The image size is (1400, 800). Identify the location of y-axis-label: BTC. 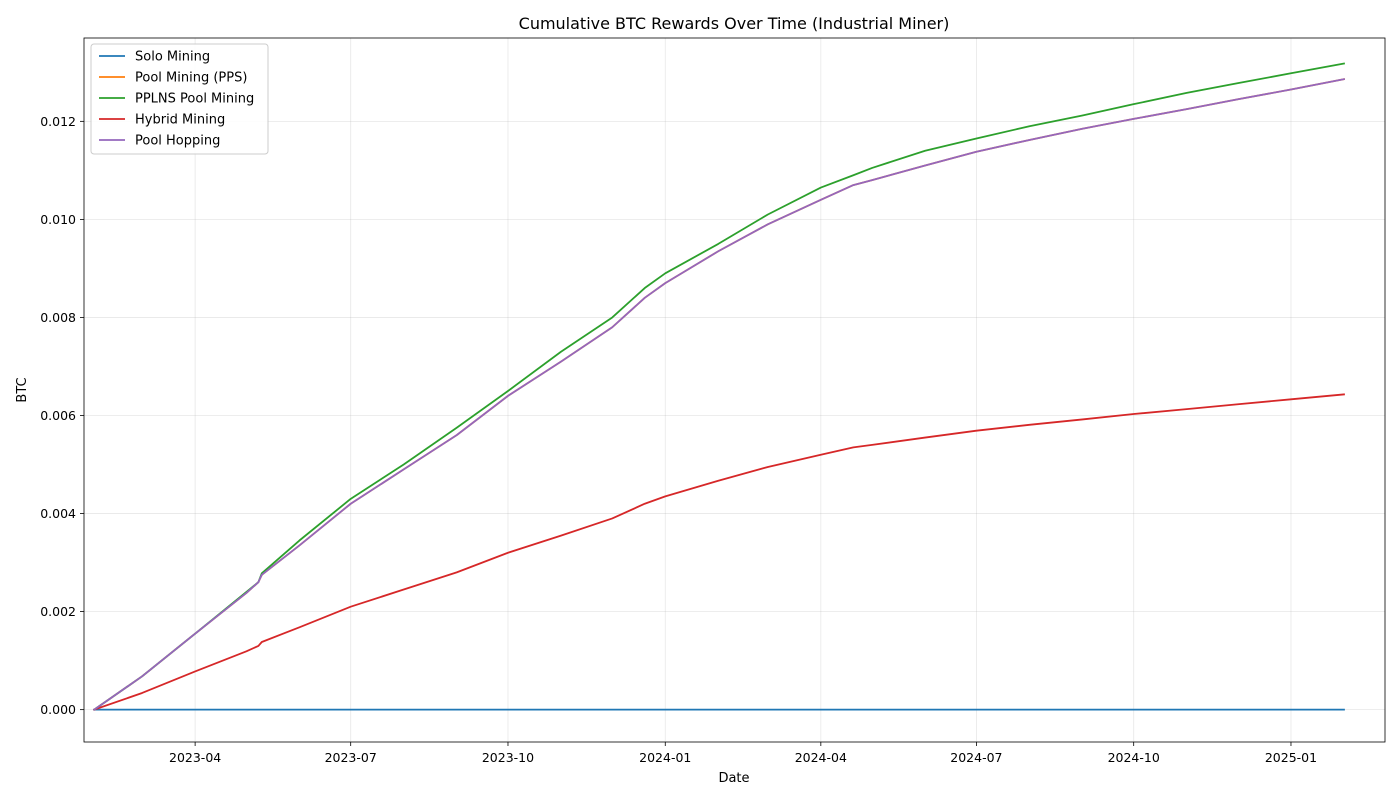
(22, 389).